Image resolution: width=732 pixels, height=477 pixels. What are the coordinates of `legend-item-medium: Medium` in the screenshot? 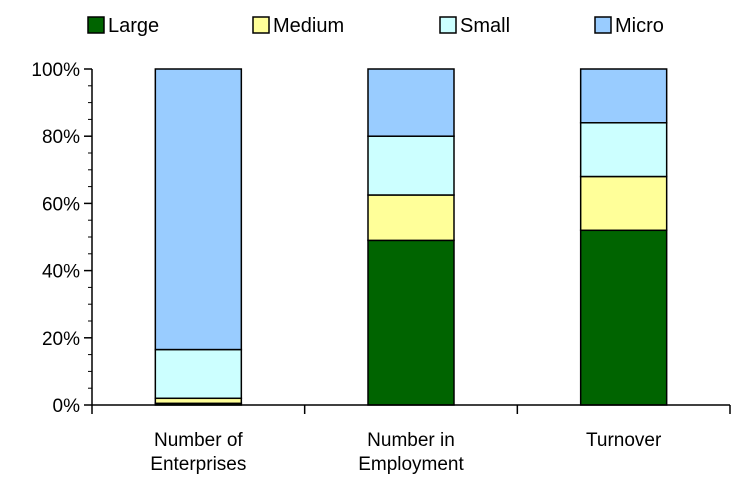 It's located at (298, 26).